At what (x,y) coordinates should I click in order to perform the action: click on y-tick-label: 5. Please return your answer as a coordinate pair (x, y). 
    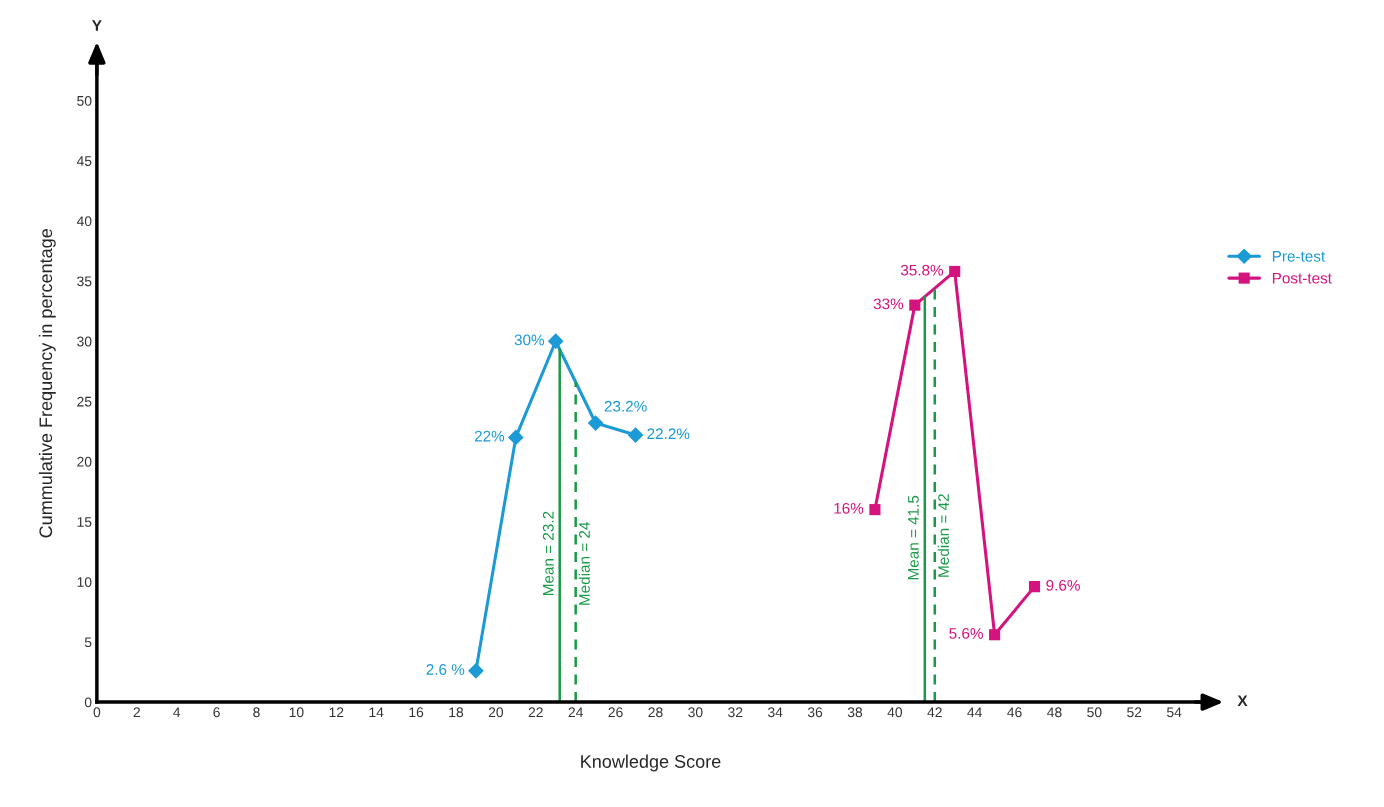
    Looking at the image, I should click on (88, 642).